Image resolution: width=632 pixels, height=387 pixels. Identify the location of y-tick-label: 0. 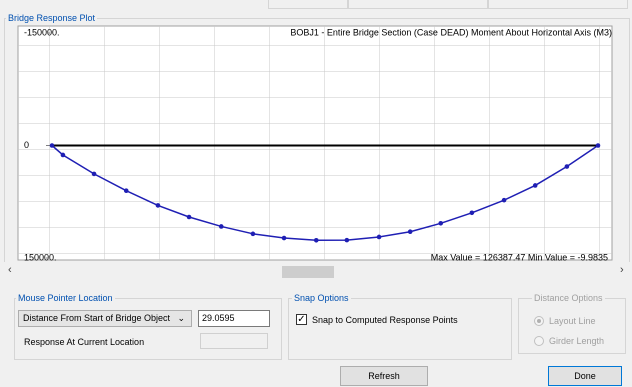
(26, 145).